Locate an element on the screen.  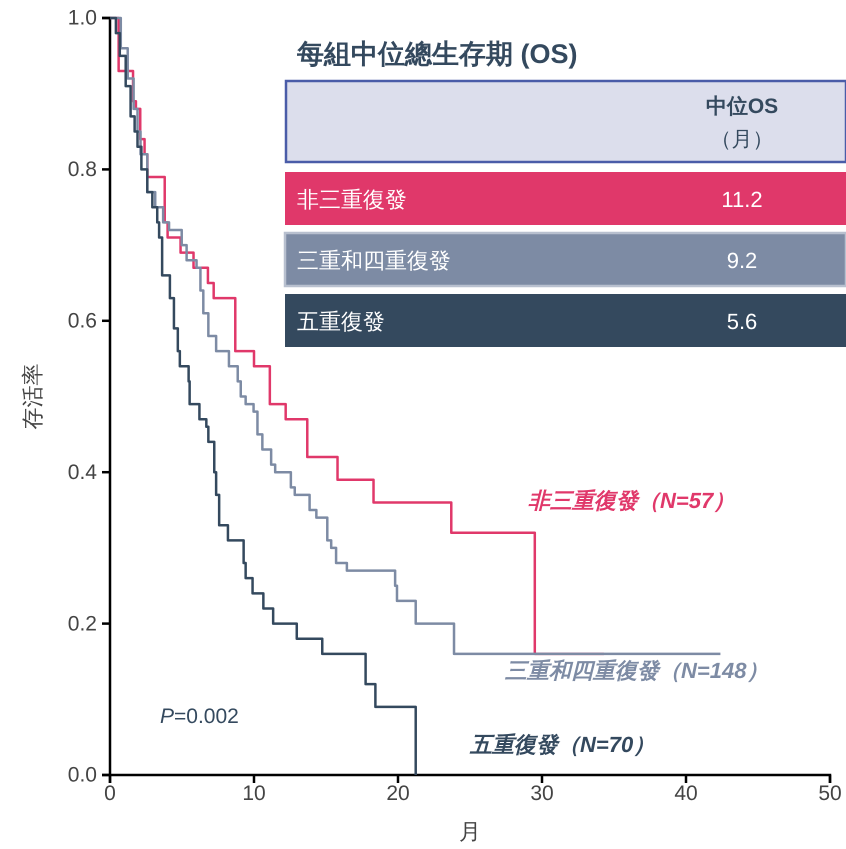
x-tick-label: 40 is located at coordinates (686, 793).